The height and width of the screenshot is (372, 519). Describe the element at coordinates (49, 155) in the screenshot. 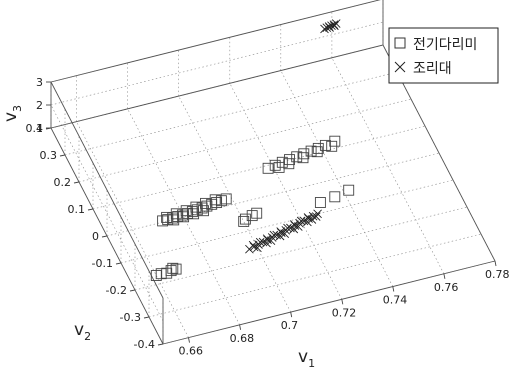

I see `y-tick-label: 0.3` at that location.